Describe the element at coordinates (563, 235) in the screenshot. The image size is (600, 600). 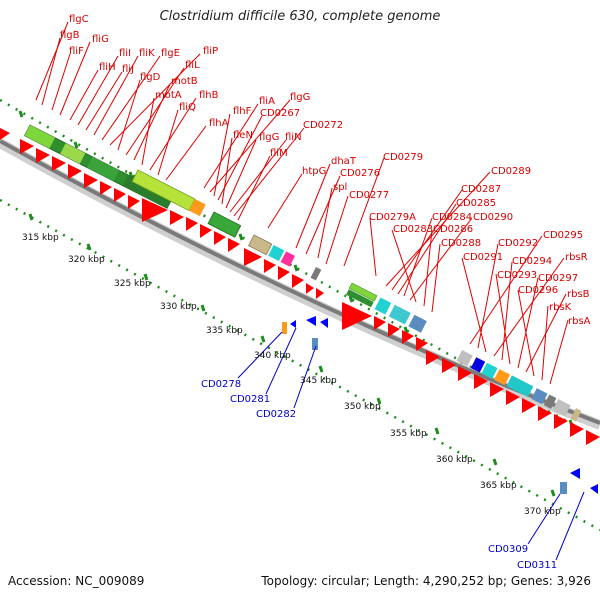
I see `forward-gene-label: CD0295` at that location.